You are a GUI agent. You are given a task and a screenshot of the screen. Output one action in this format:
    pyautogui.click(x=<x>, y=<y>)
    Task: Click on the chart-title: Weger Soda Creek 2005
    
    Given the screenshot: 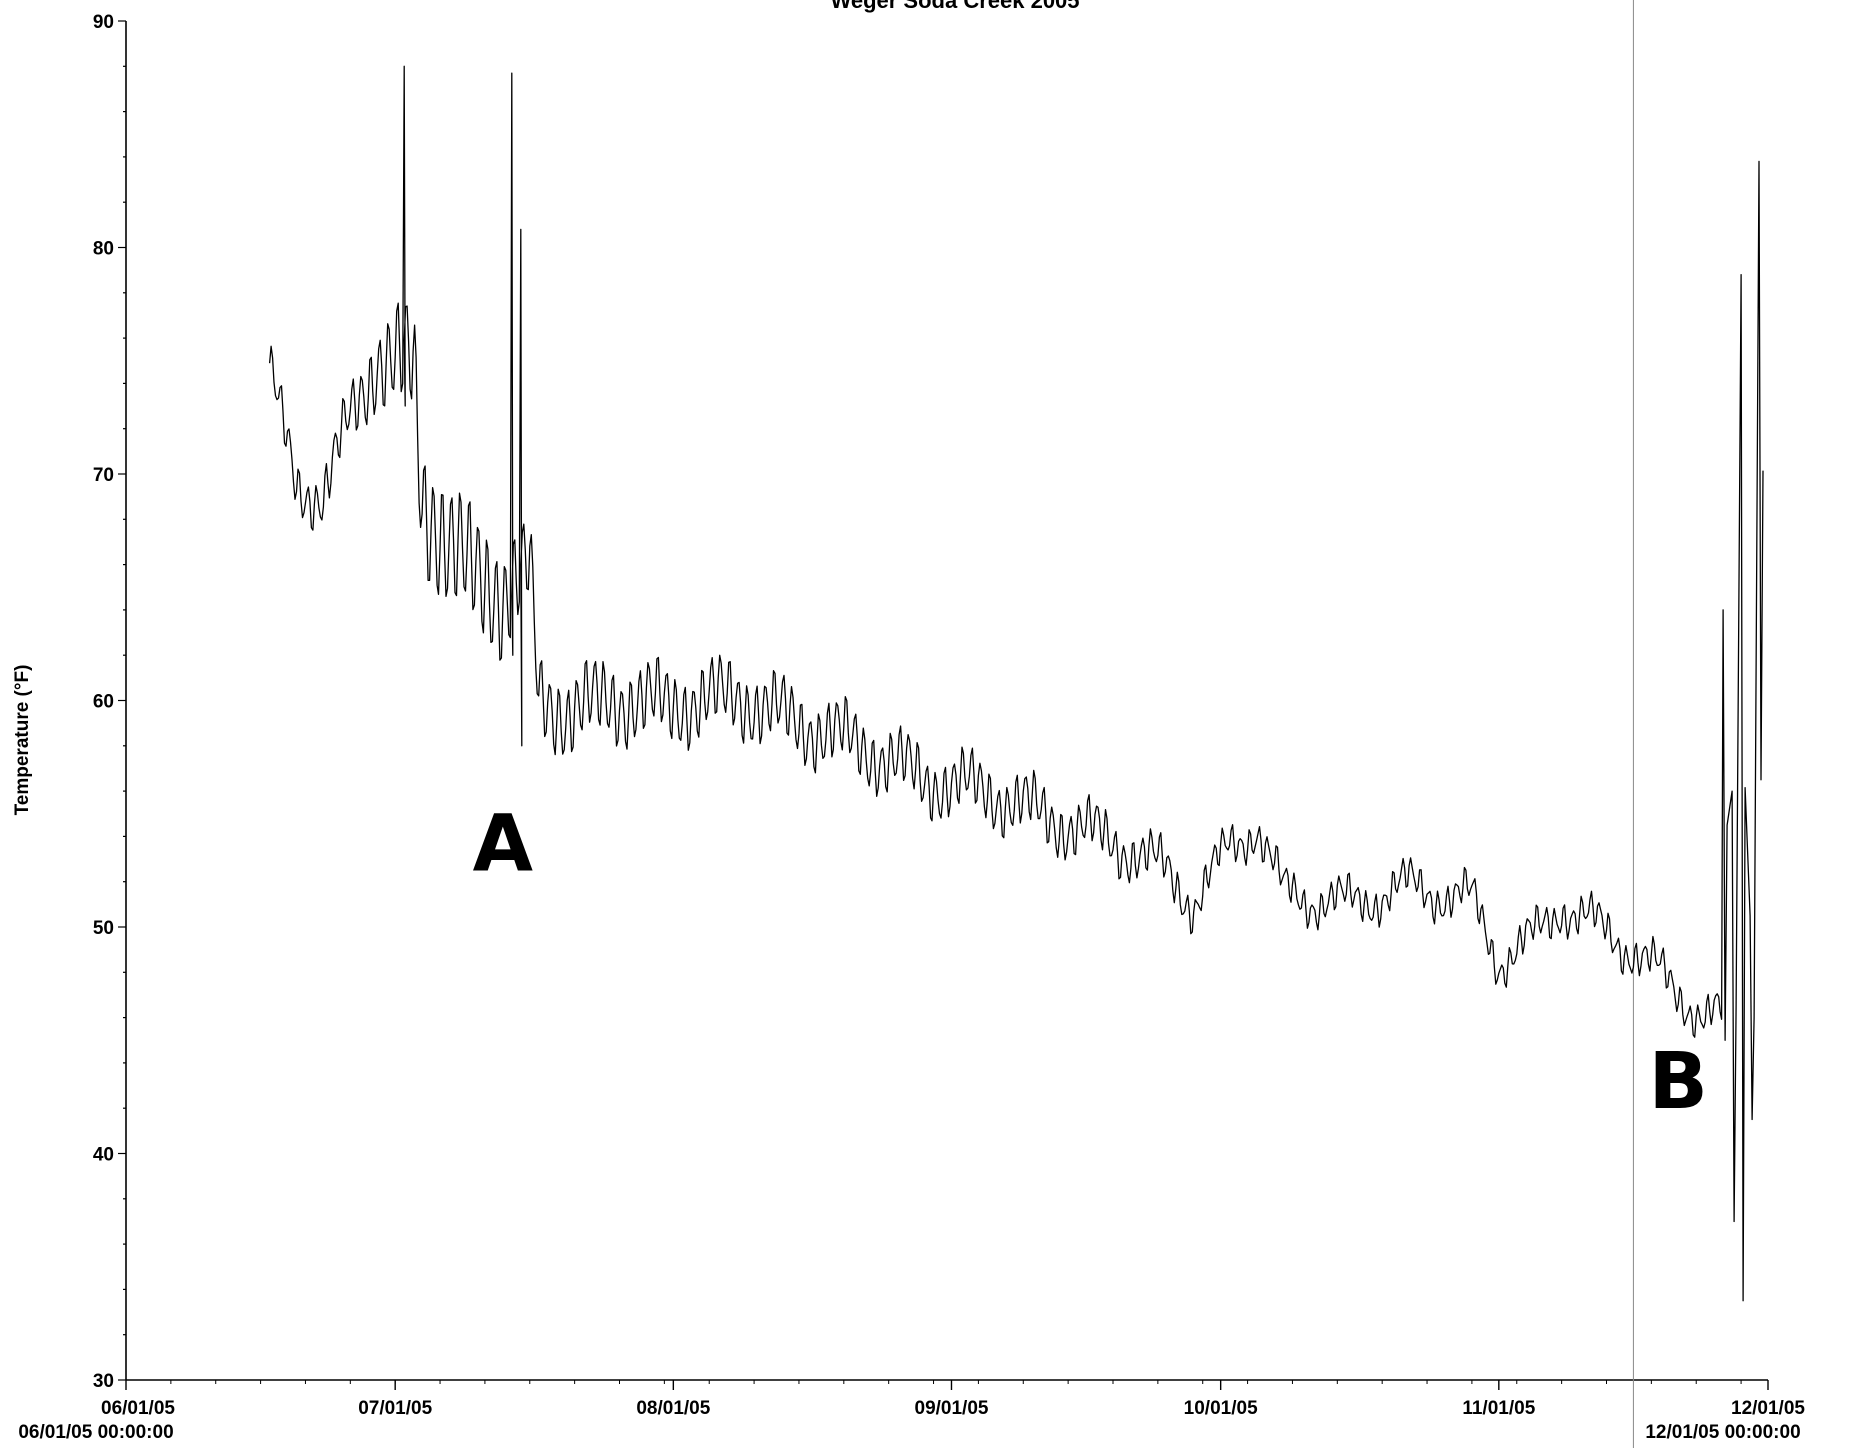 What is the action you would take?
    pyautogui.click(x=954, y=6)
    